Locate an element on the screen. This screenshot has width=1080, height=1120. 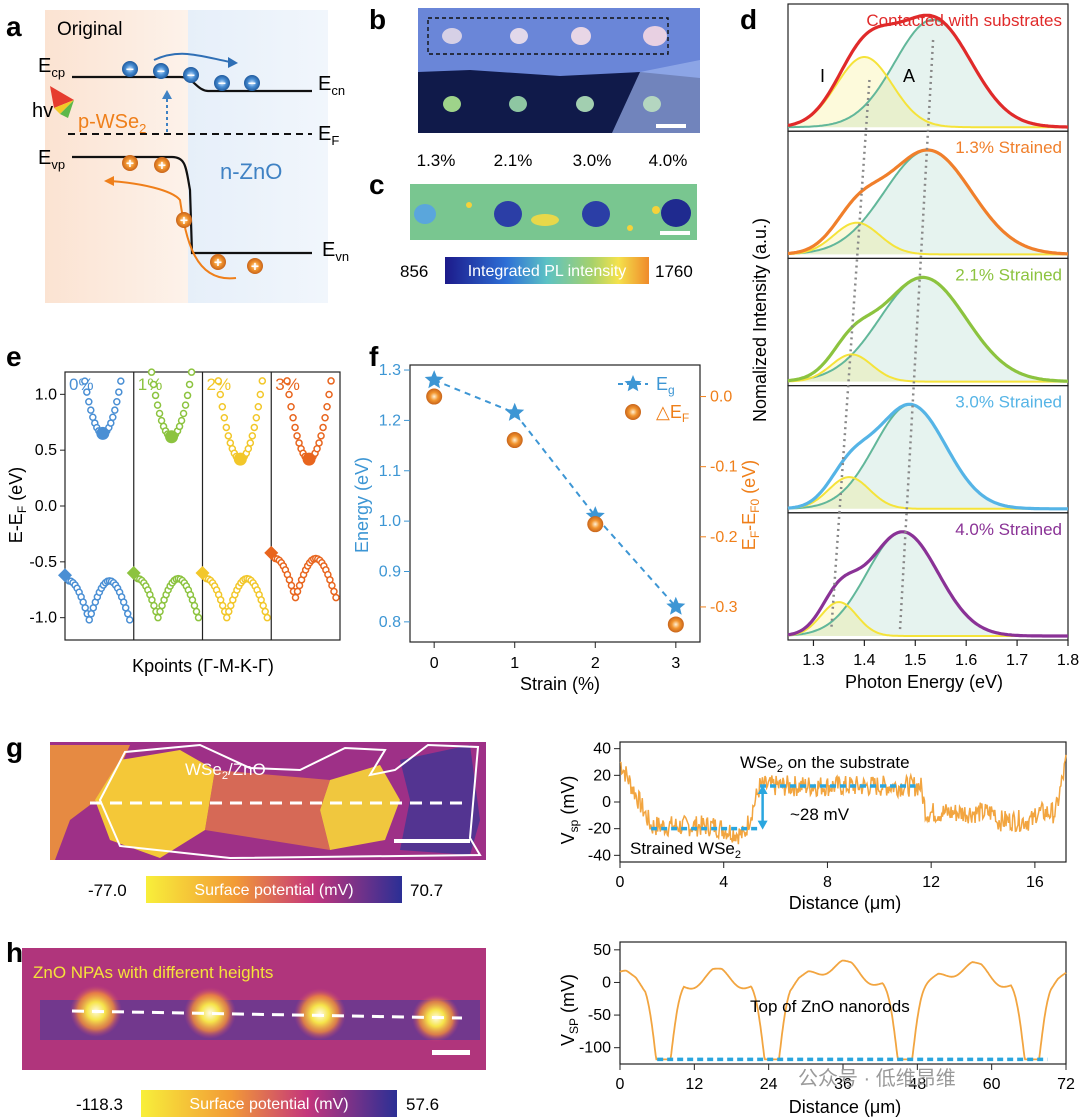
legend-ef-label: △EF is located at coordinates (672, 413).